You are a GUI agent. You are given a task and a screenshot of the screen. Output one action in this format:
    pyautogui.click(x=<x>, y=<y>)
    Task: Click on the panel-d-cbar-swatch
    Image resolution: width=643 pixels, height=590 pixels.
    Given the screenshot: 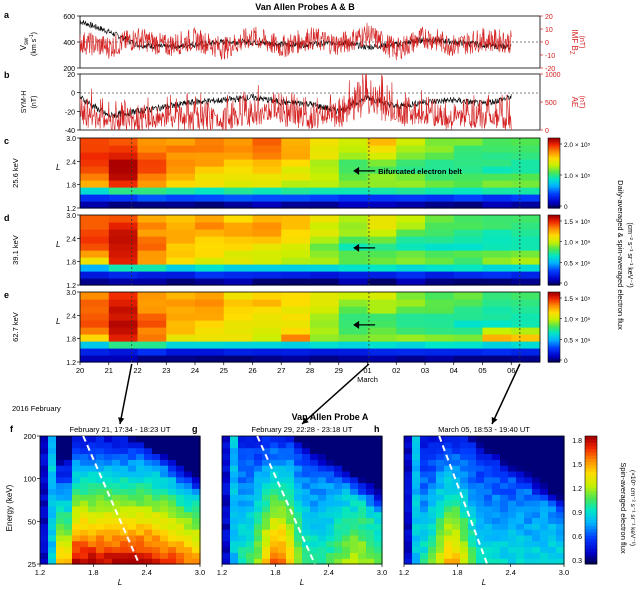 What is the action you would take?
    pyautogui.click(x=554, y=232)
    